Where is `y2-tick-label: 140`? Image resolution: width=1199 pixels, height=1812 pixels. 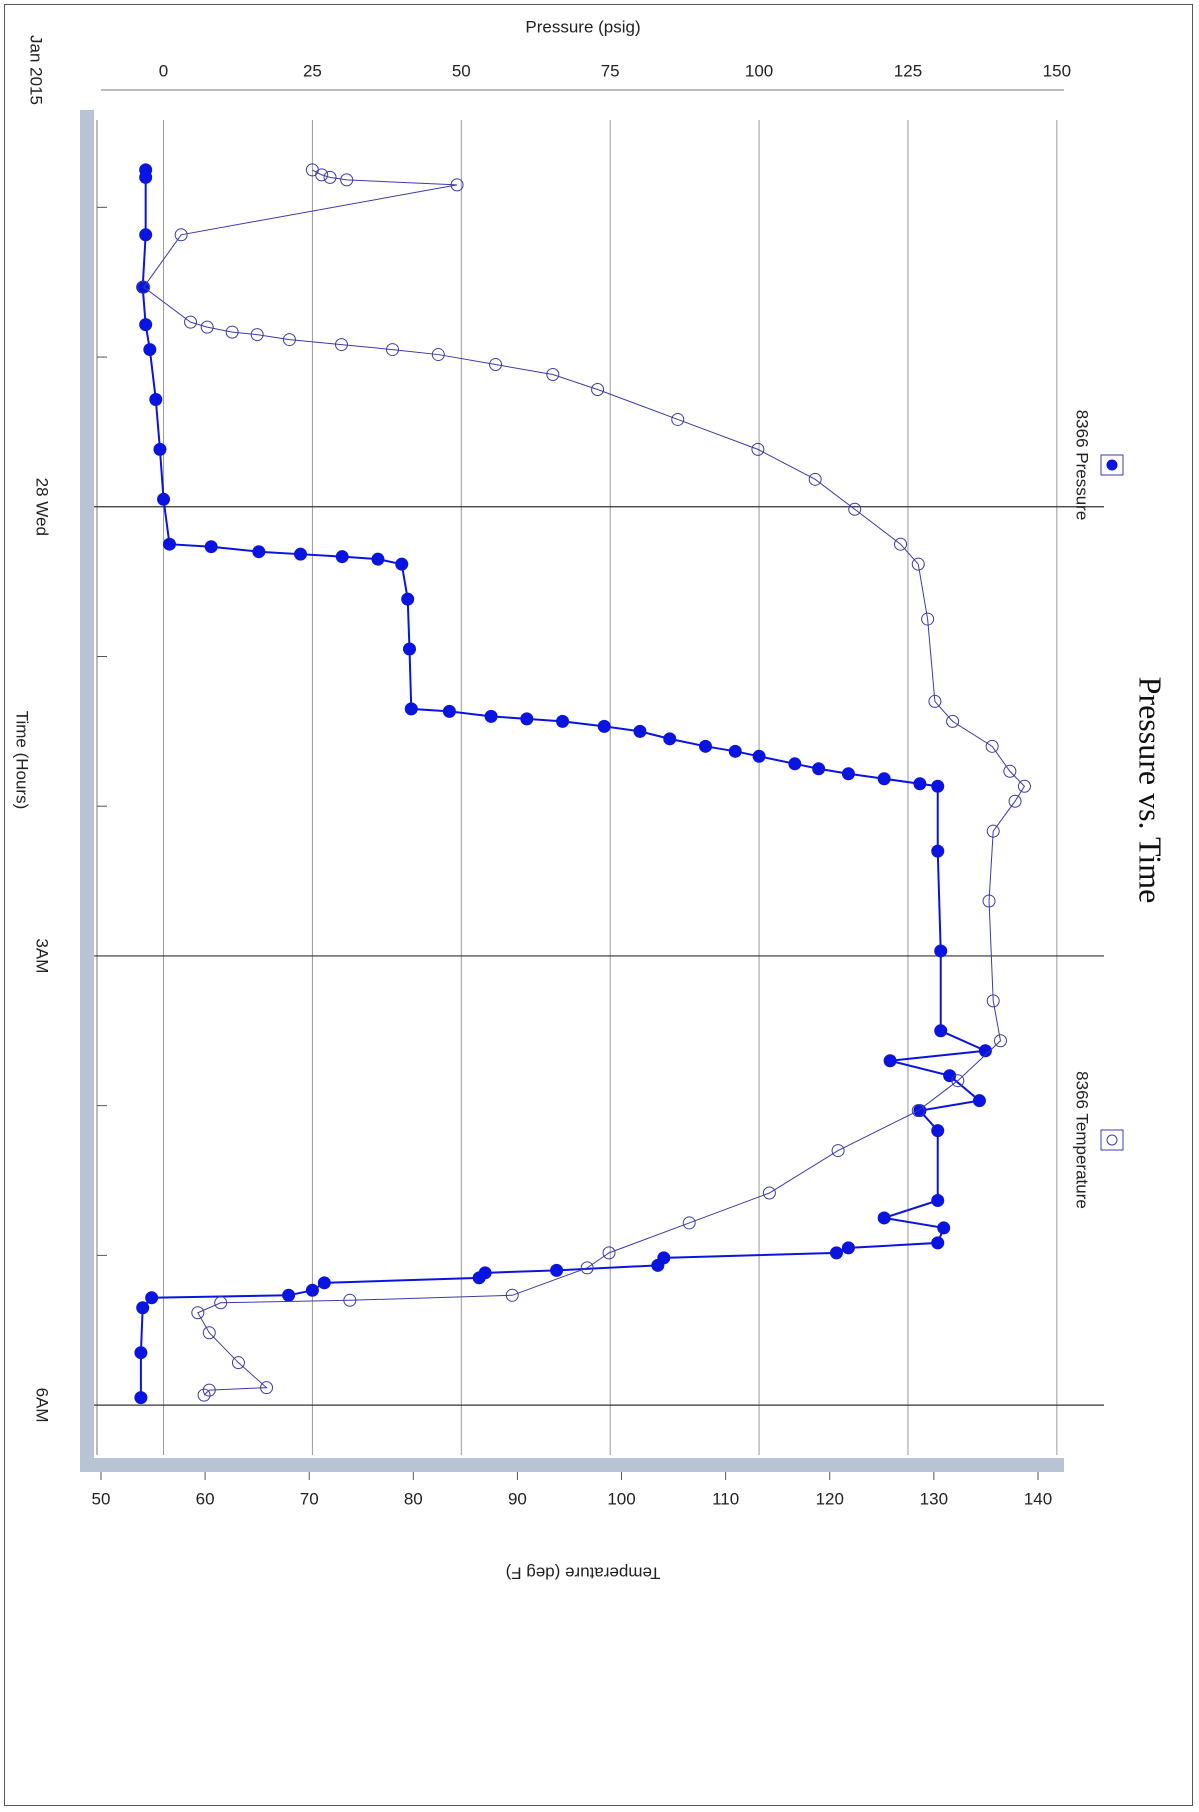 y2-tick-label: 140 is located at coordinates (1038, 1498).